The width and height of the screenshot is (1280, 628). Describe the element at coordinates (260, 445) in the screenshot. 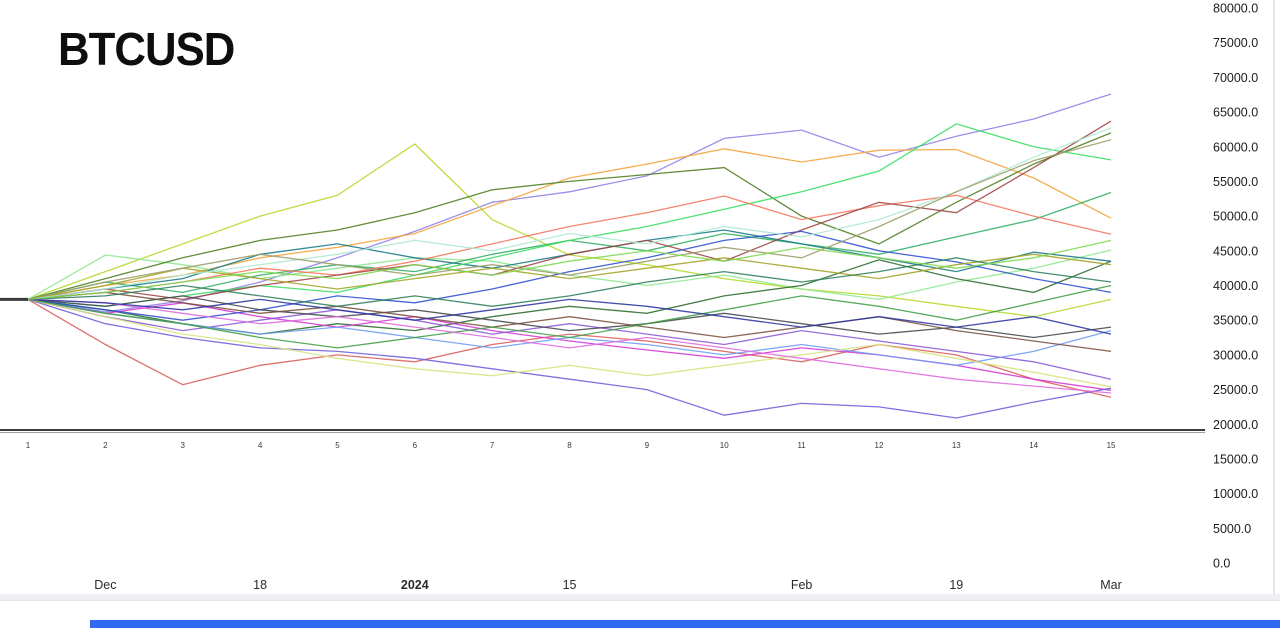

I see `x-minor-tick-label: 4` at that location.